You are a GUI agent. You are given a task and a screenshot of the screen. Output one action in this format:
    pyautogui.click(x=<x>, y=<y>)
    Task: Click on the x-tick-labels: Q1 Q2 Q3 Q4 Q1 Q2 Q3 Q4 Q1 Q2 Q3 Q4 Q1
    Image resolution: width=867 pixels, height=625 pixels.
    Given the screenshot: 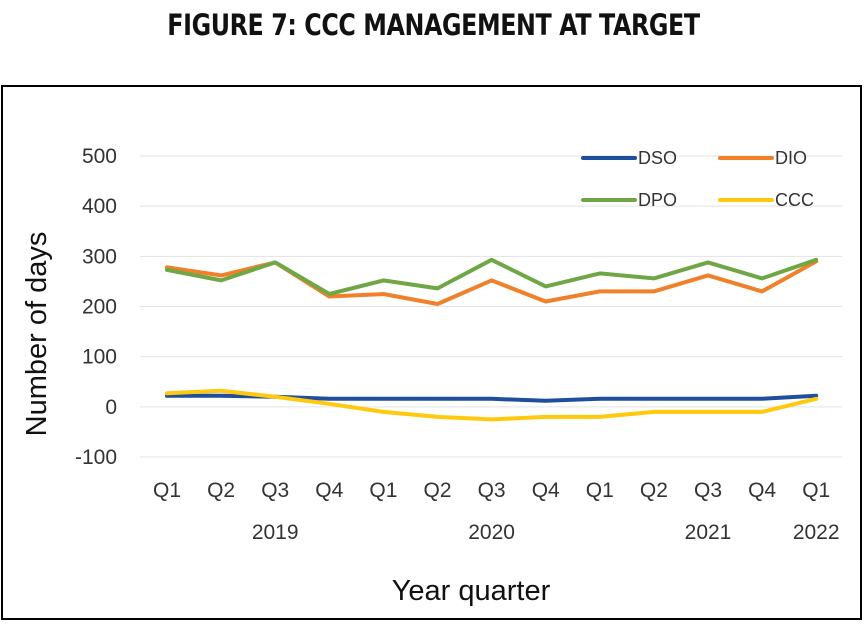 What is the action you would take?
    pyautogui.click(x=491, y=490)
    